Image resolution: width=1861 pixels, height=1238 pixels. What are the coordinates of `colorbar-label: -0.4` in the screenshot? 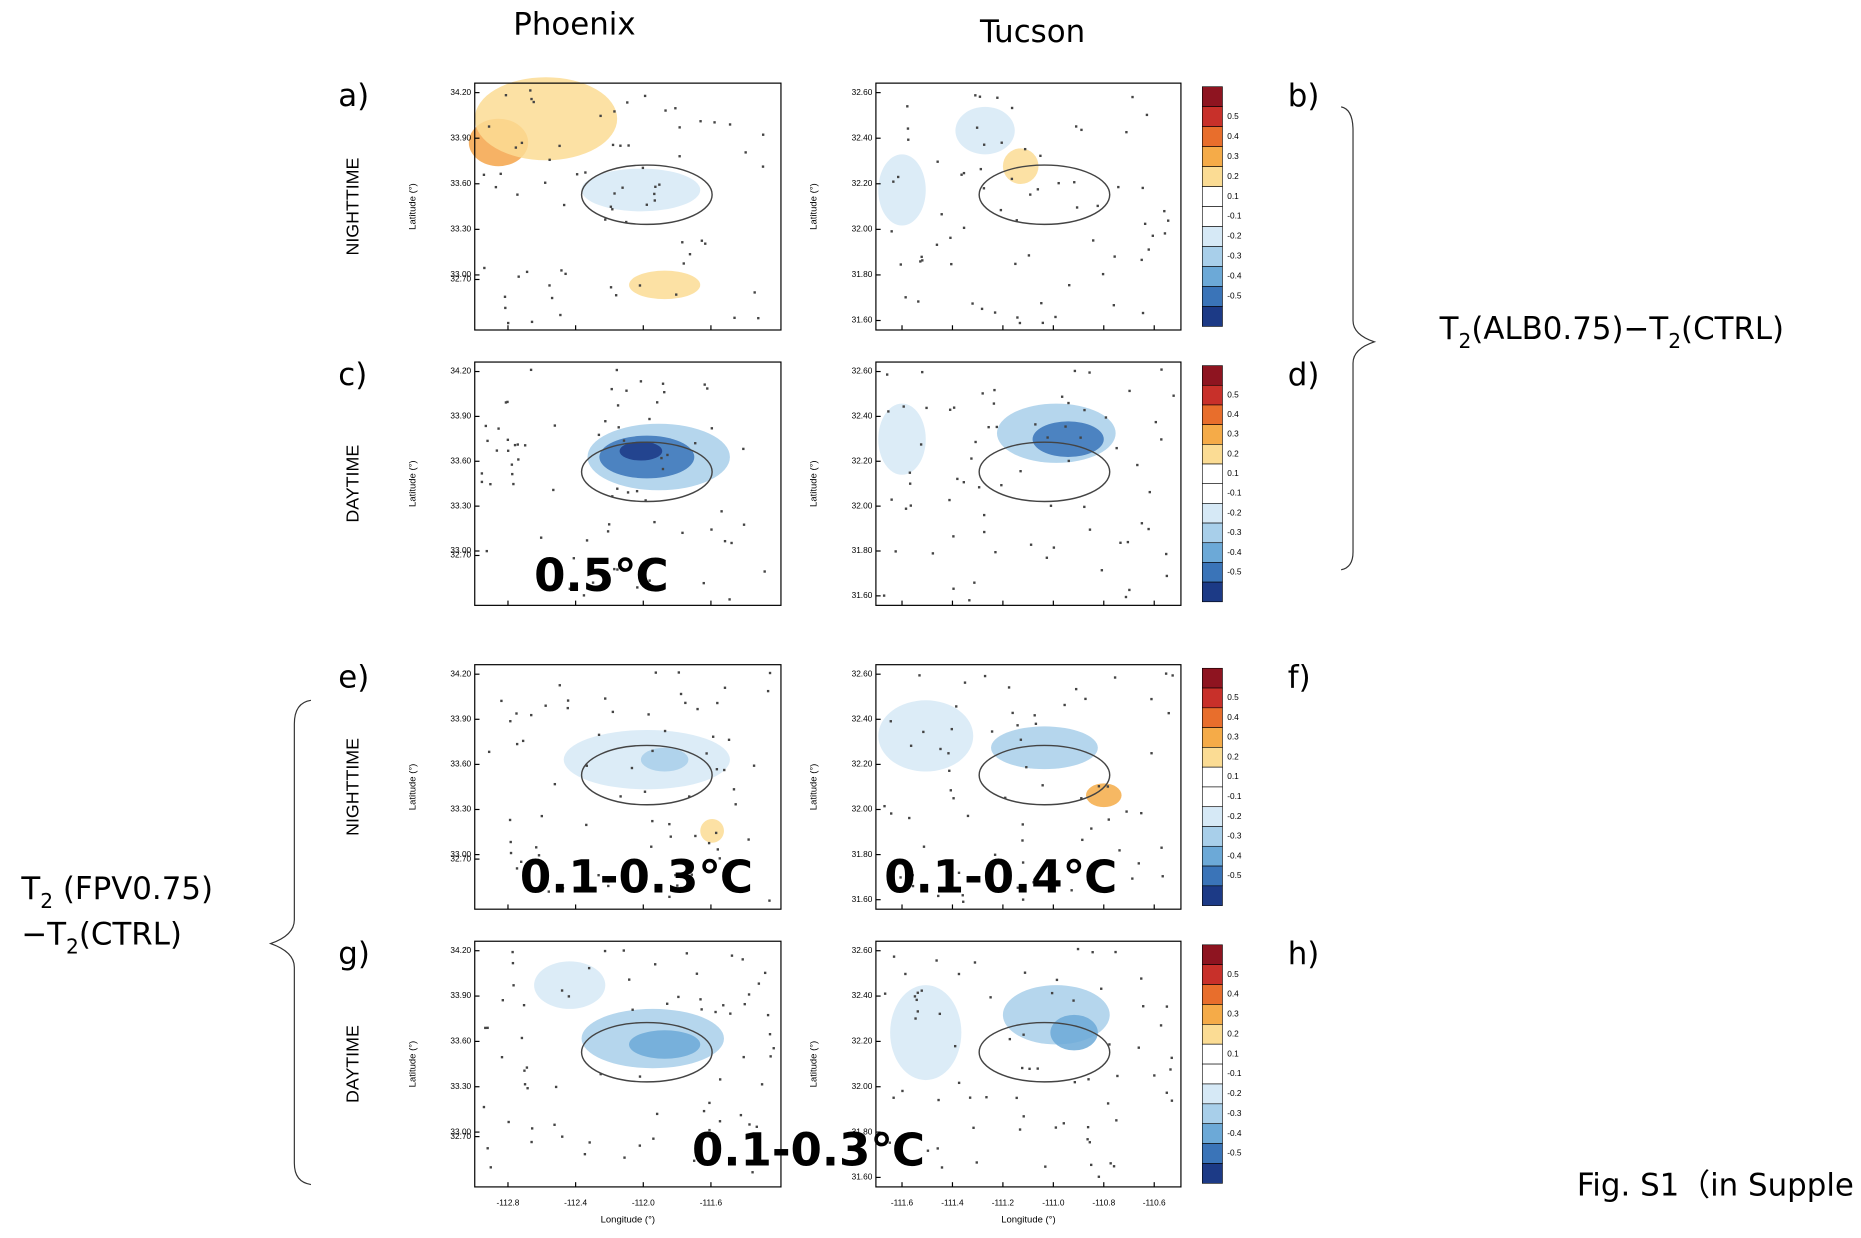 It's located at (1234, 855).